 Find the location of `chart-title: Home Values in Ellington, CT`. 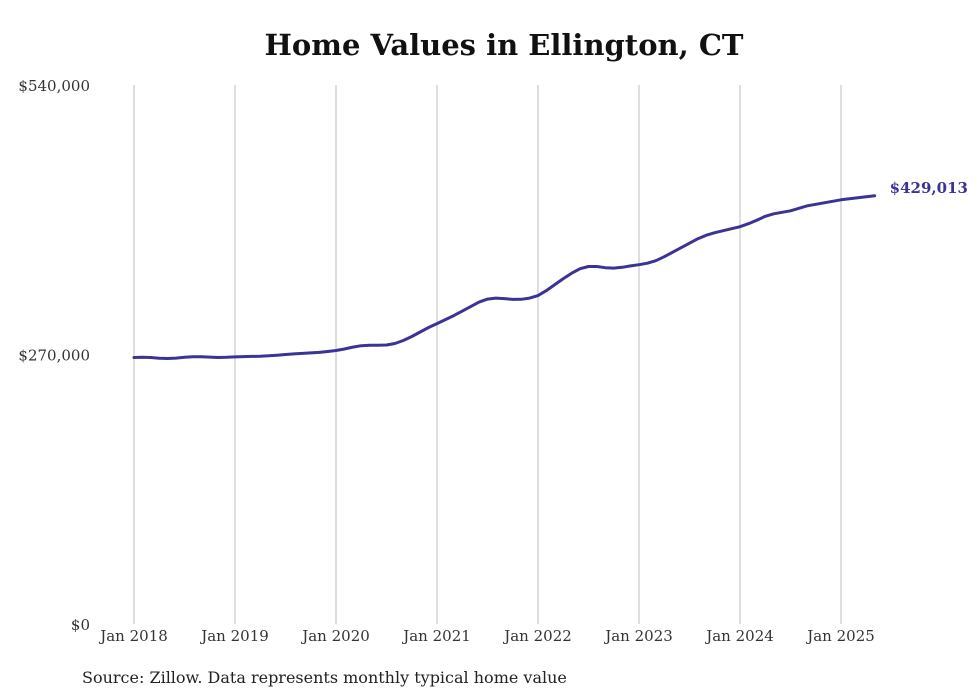

chart-title: Home Values in Ellington, CT is located at coordinates (504, 45).